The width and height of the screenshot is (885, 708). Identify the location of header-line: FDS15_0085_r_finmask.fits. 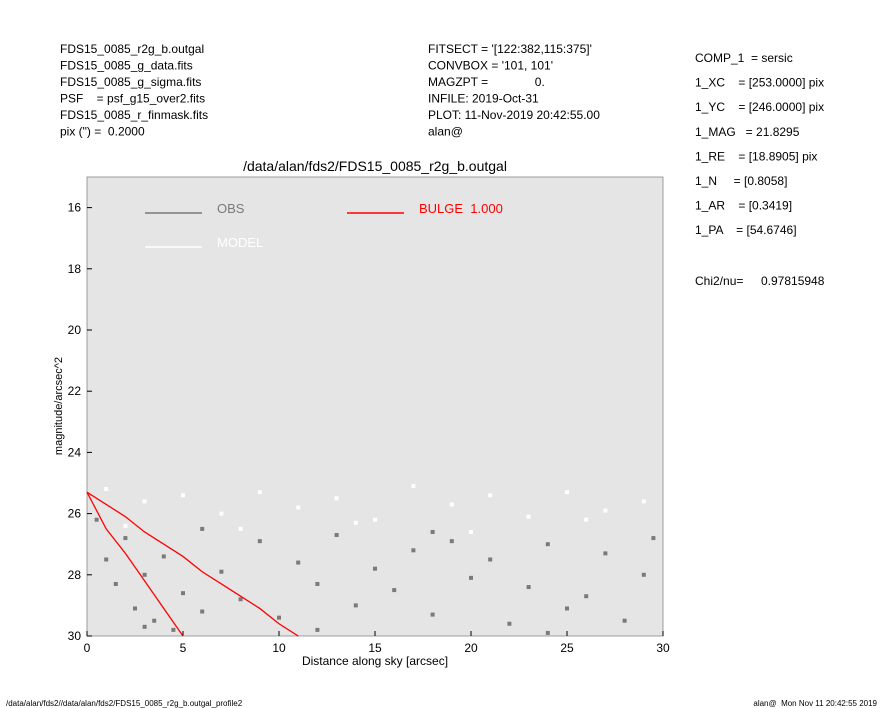
(134, 115).